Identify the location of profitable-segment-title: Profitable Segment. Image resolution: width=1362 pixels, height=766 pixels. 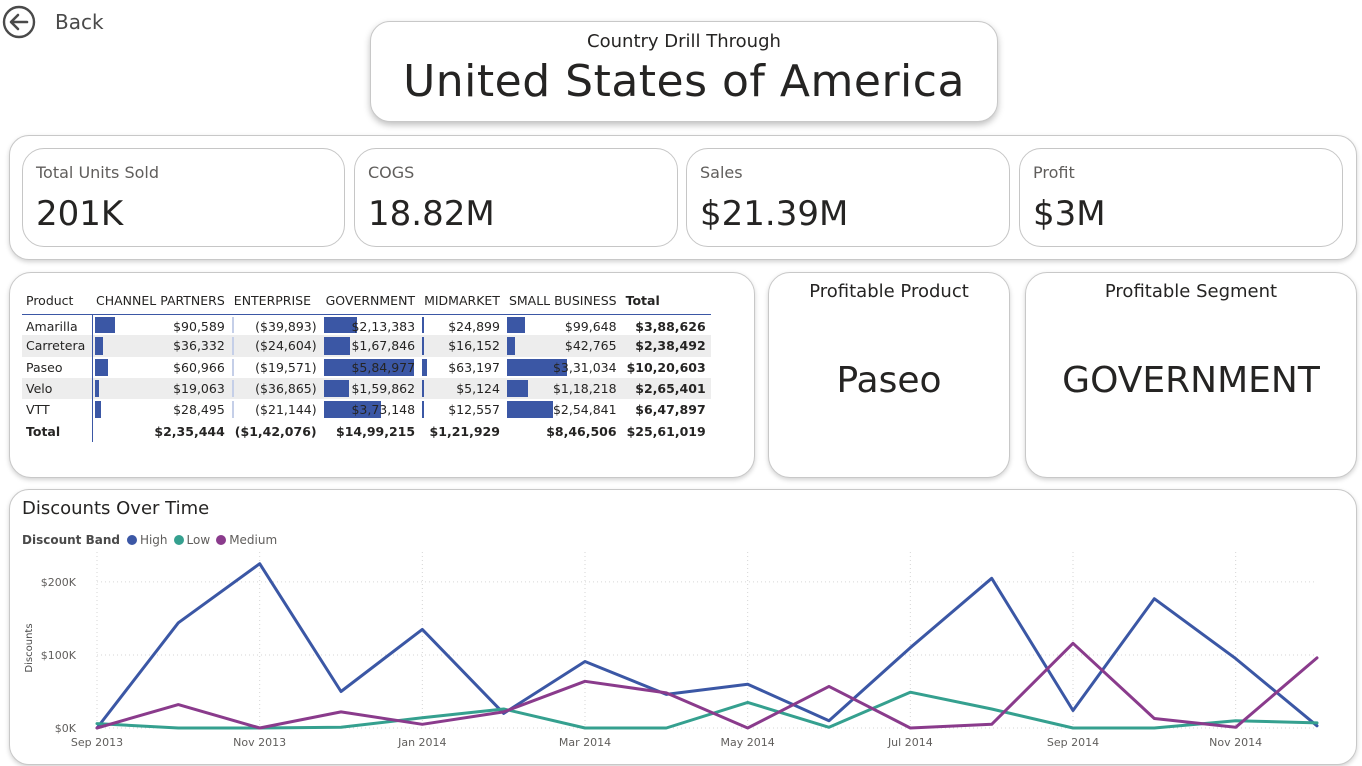
(1191, 291).